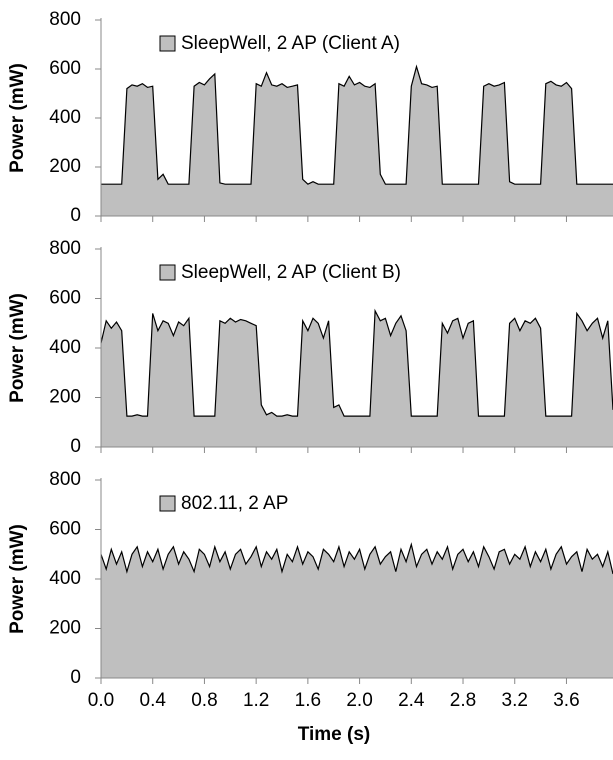  I want to click on x-tick-label: 2.0, so click(359, 700).